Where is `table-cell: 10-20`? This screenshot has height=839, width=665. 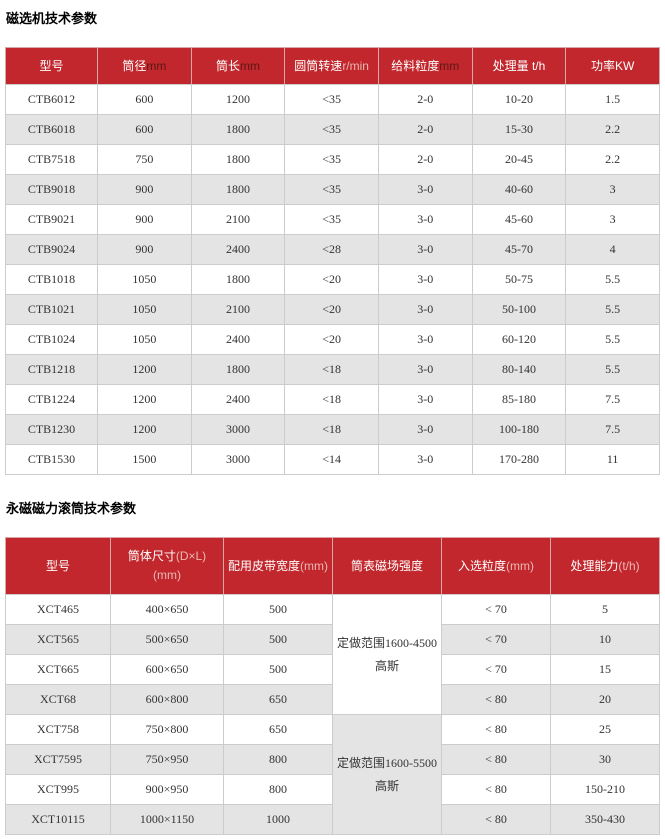
table-cell: 10-20 is located at coordinates (519, 99).